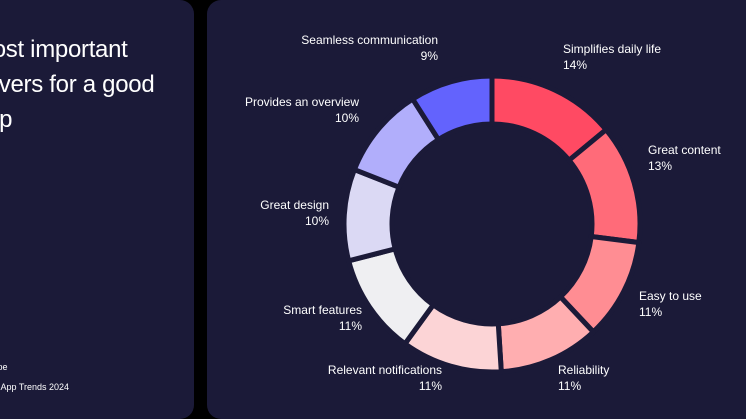  What do you see at coordinates (660, 166) in the screenshot?
I see `slice-value-label: 13%` at bounding box center [660, 166].